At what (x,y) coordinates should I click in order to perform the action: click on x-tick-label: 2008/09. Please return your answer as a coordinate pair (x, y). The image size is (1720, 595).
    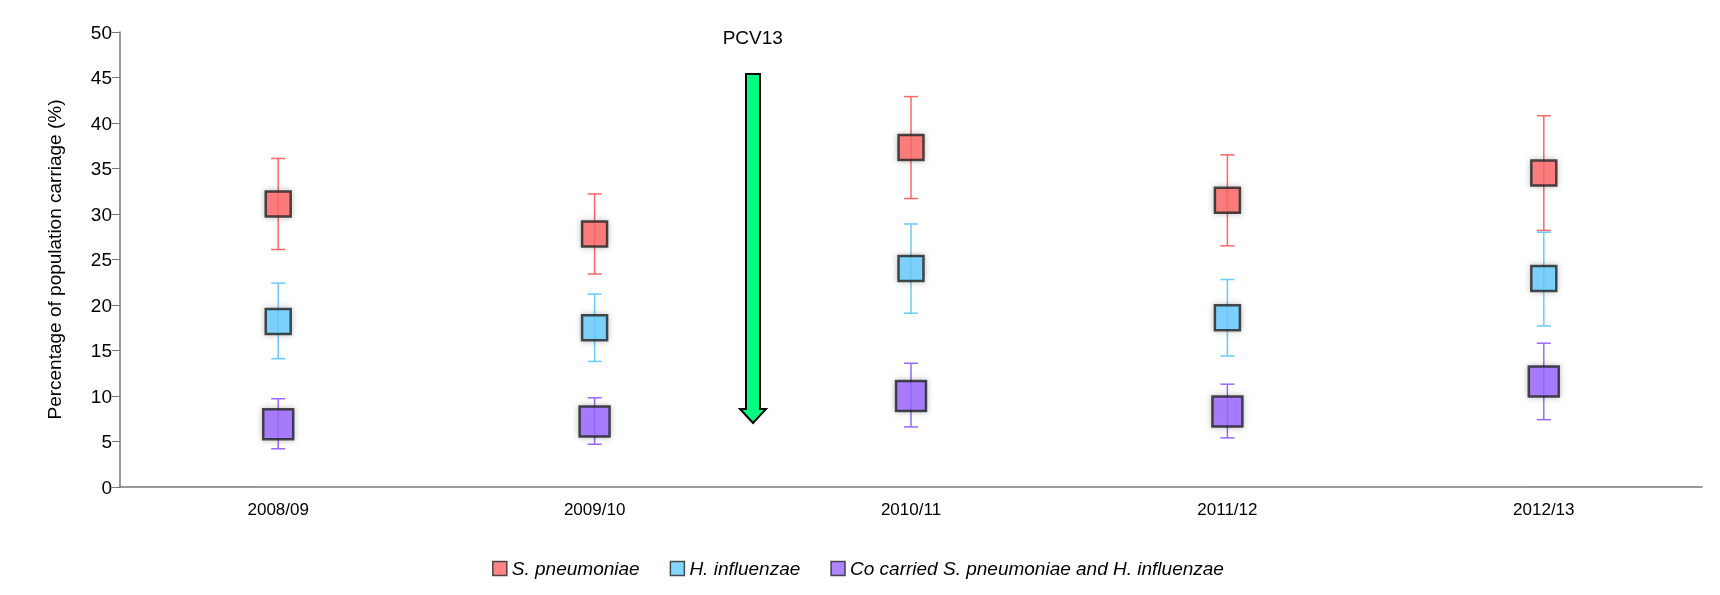
    Looking at the image, I should click on (278, 509).